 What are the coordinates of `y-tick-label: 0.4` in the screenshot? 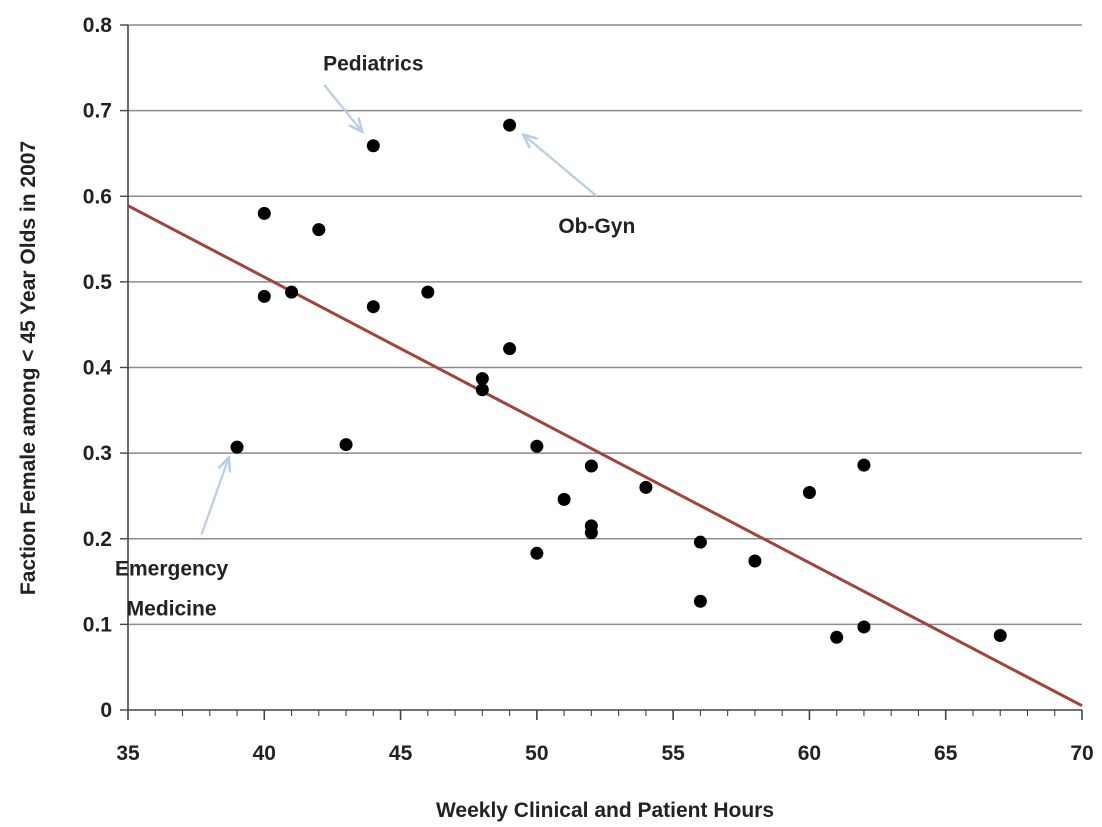 It's located at (98, 368).